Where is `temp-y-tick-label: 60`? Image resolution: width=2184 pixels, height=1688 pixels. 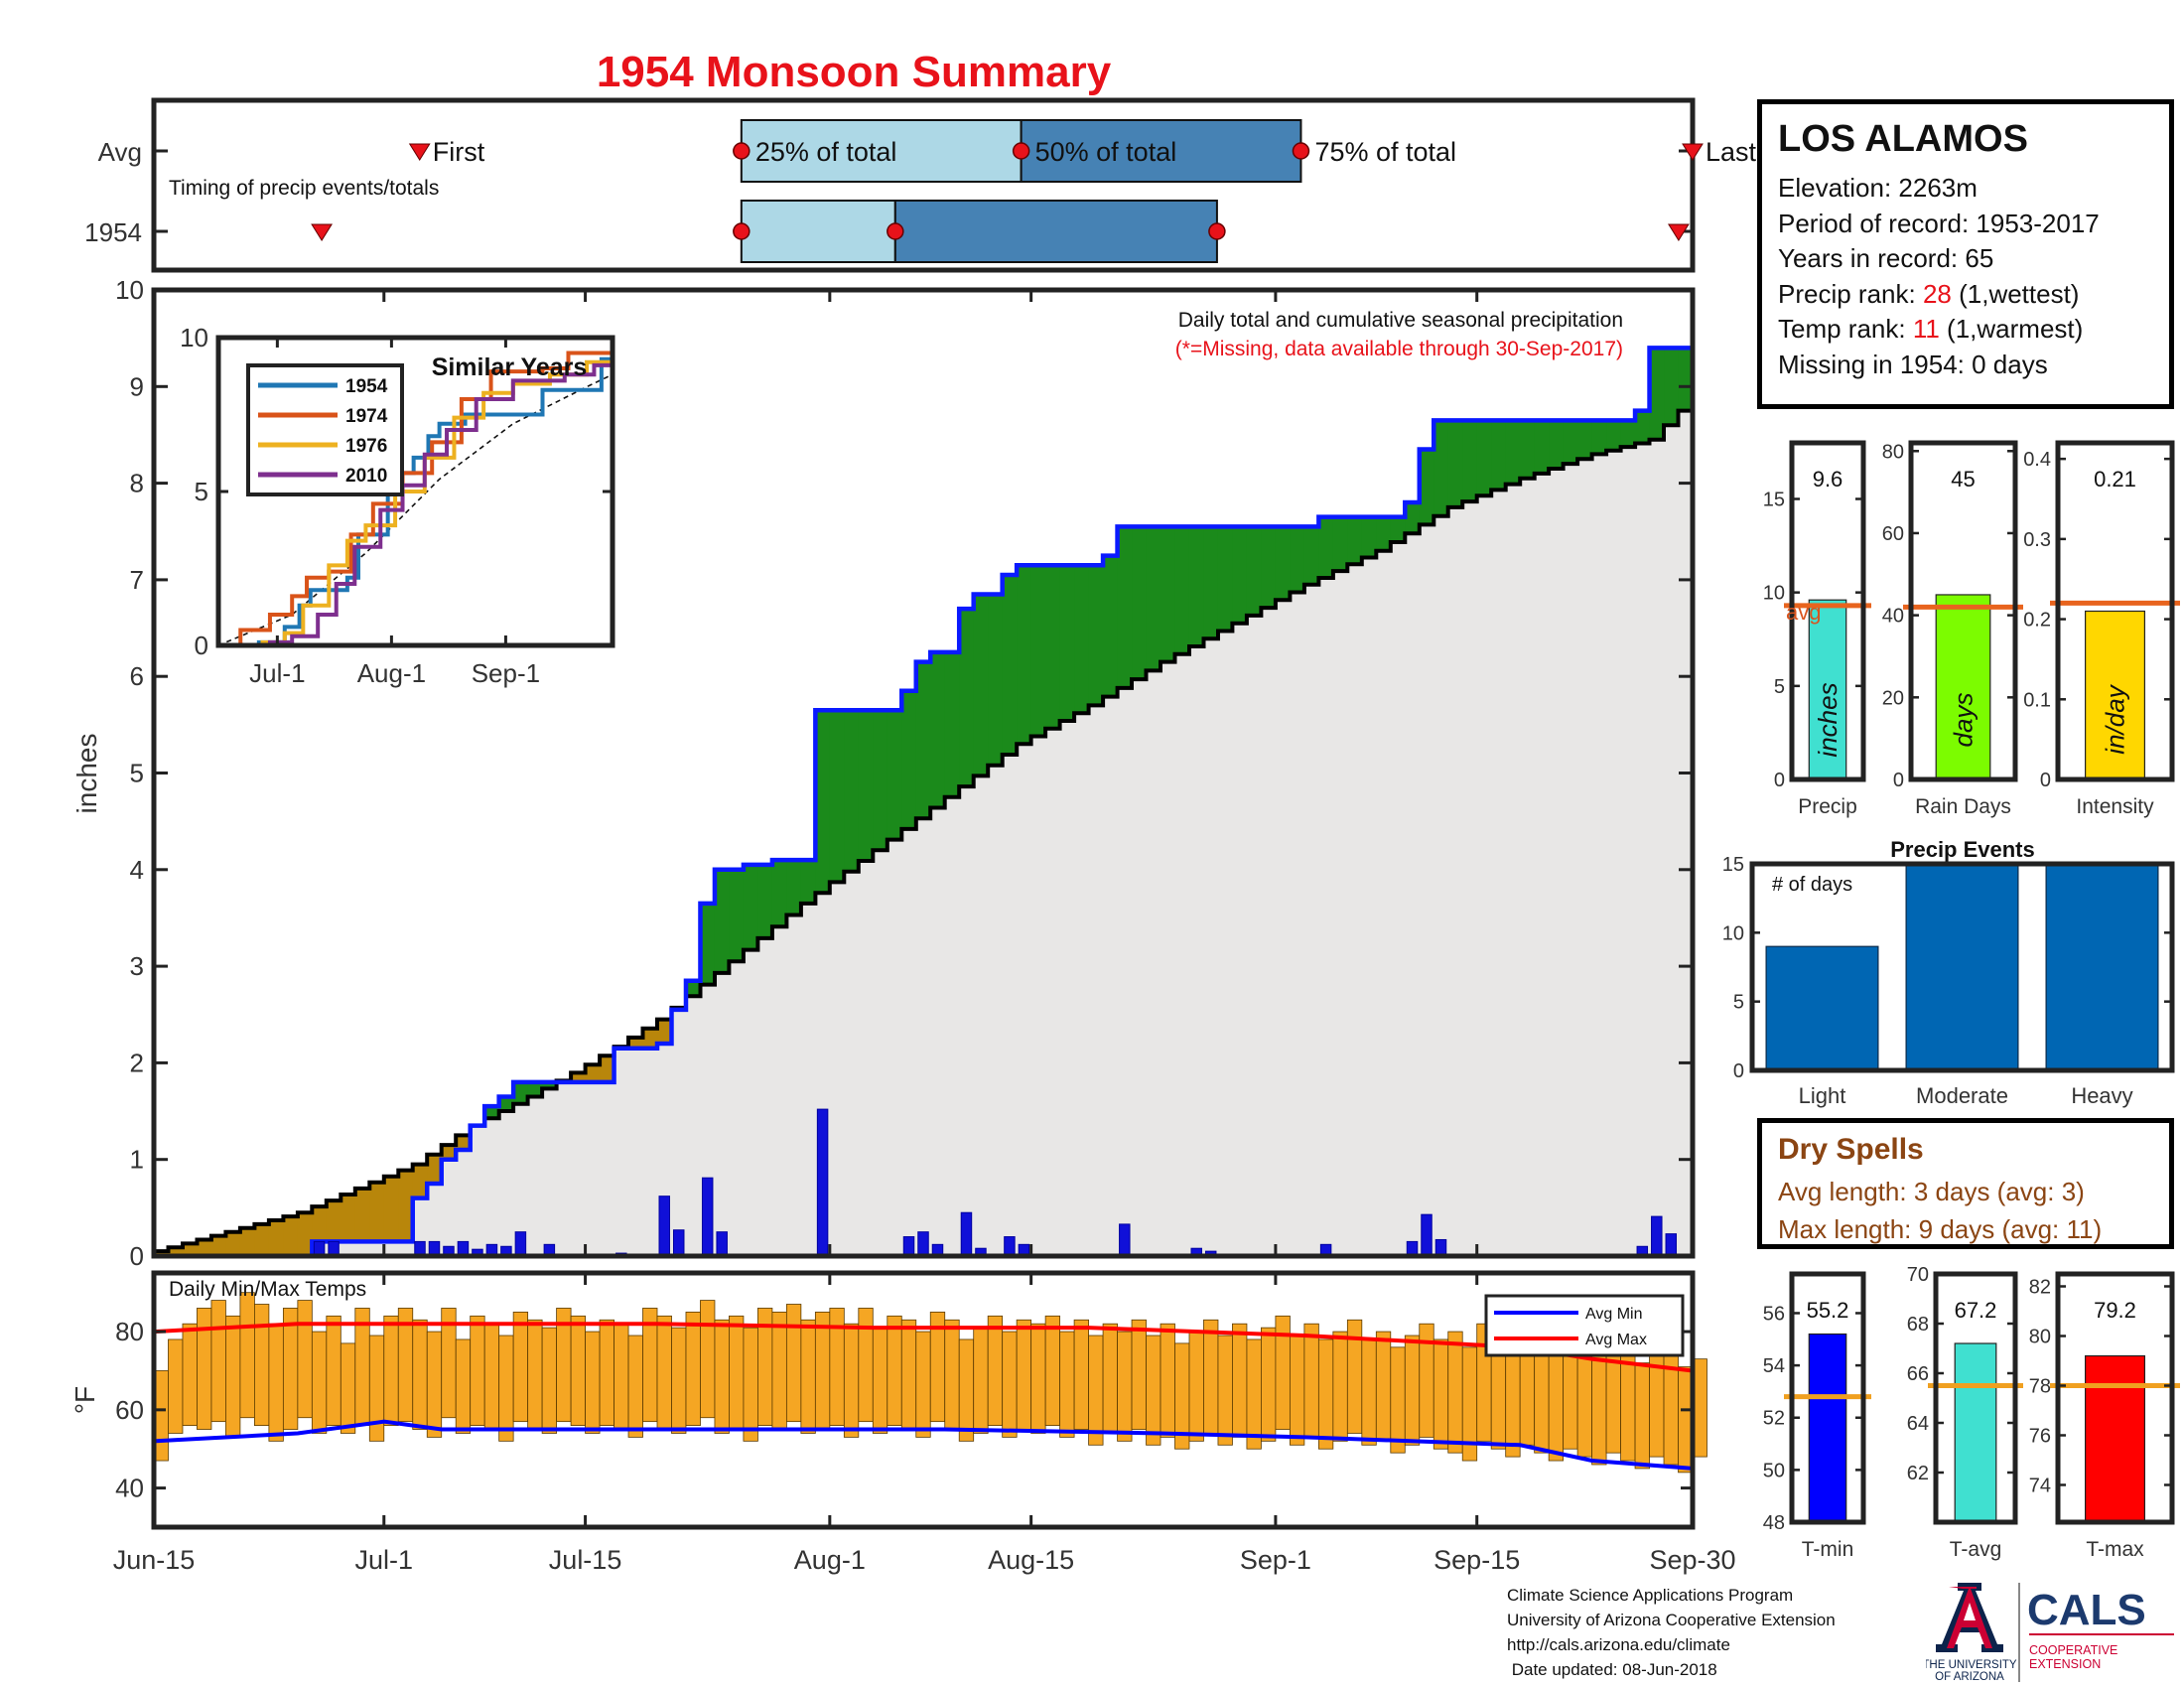
temp-y-tick-label: 60 is located at coordinates (129, 1410).